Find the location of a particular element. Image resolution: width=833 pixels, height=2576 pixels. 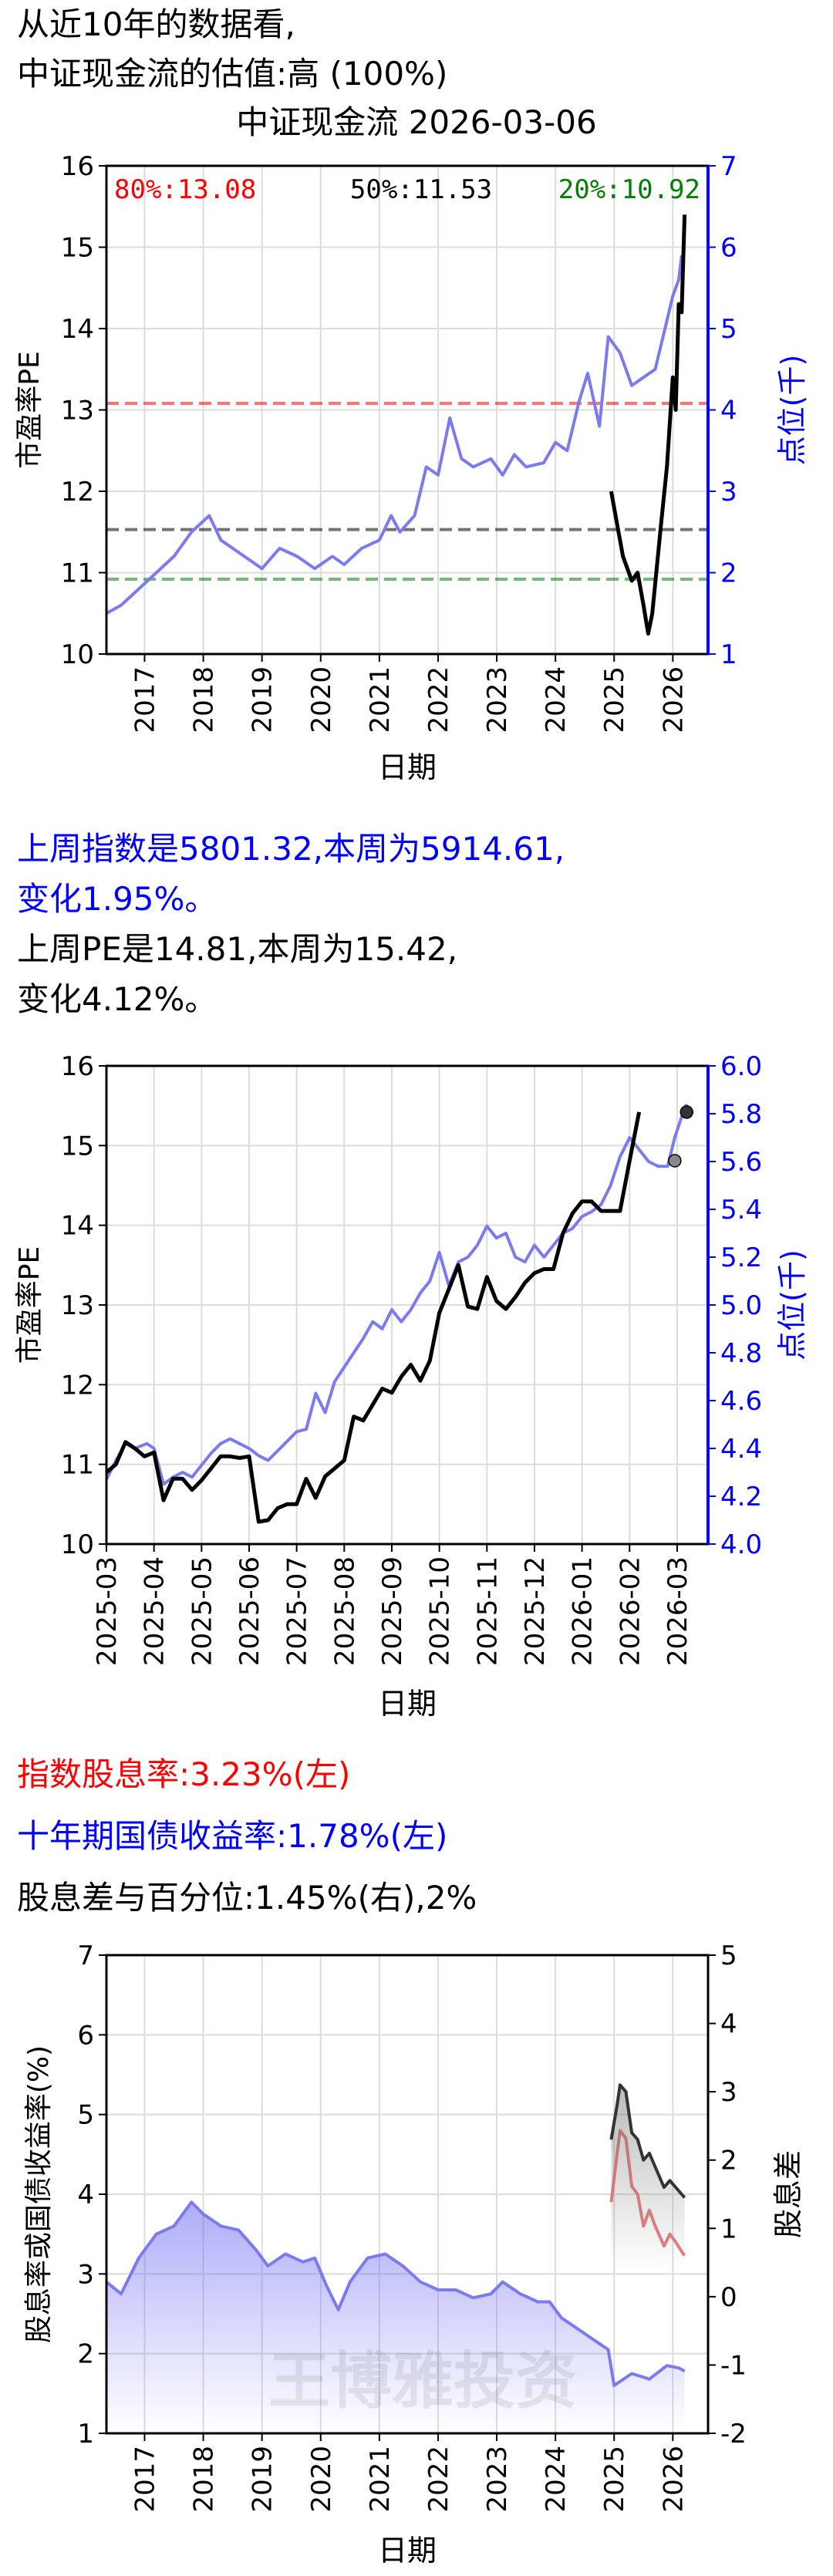

right-tick-label: 6 is located at coordinates (728, 248).